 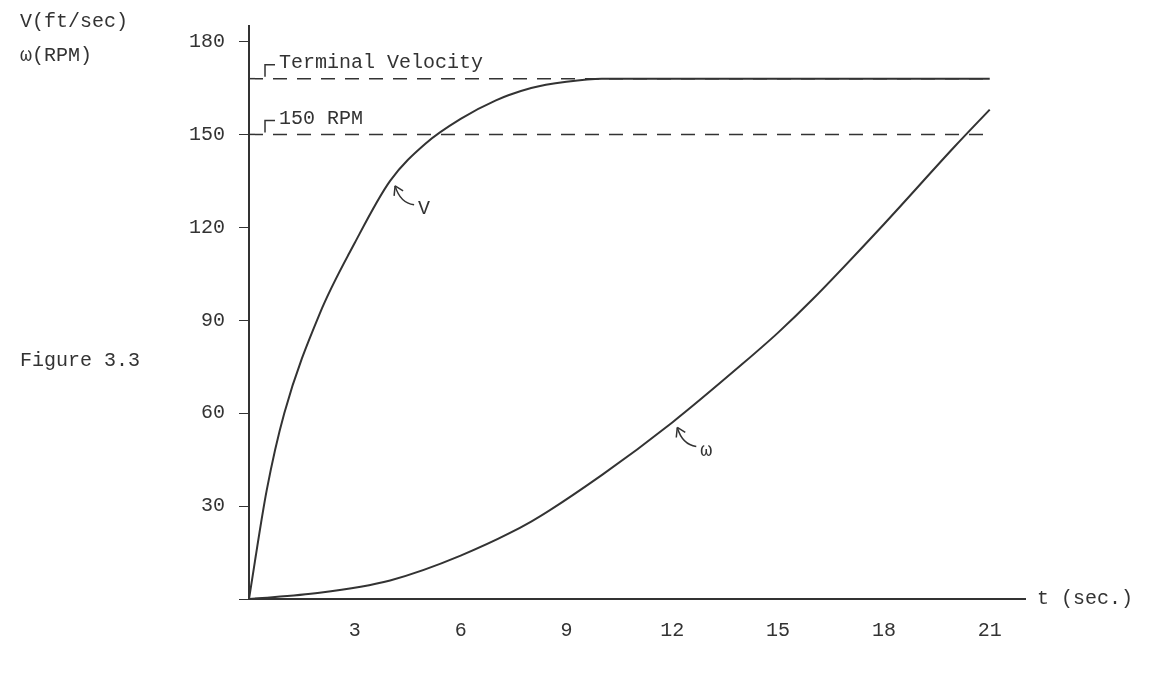 What do you see at coordinates (778, 631) in the screenshot?
I see `x-tick-label: 15` at bounding box center [778, 631].